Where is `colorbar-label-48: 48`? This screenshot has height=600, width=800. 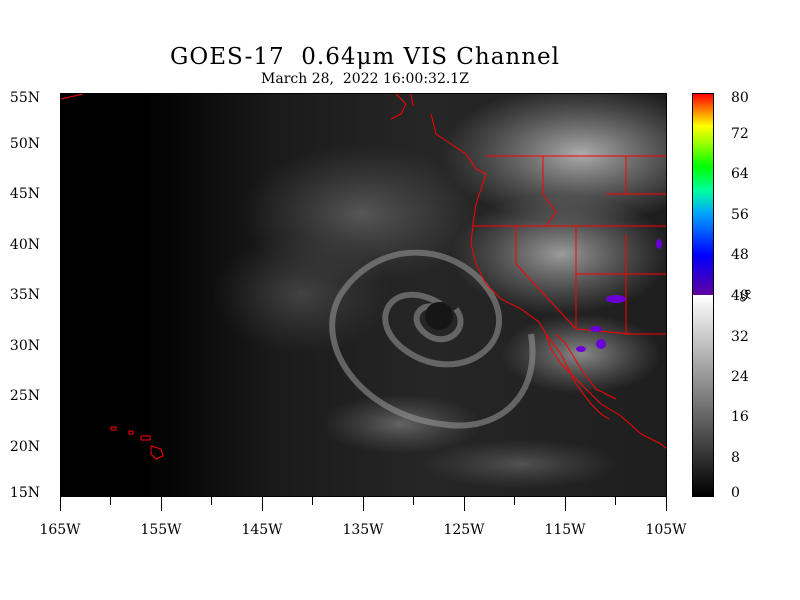
colorbar-label-48: 48 is located at coordinates (740, 255).